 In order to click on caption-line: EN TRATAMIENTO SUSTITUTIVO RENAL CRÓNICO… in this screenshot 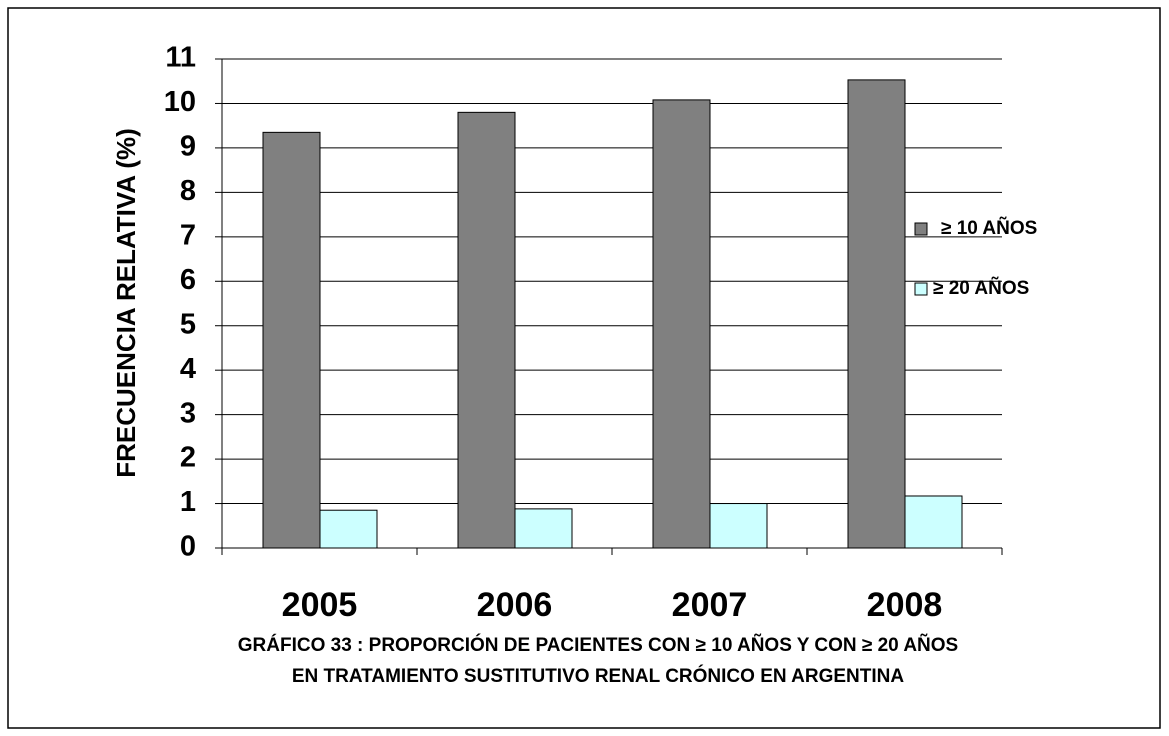, I will do `click(598, 676)`.